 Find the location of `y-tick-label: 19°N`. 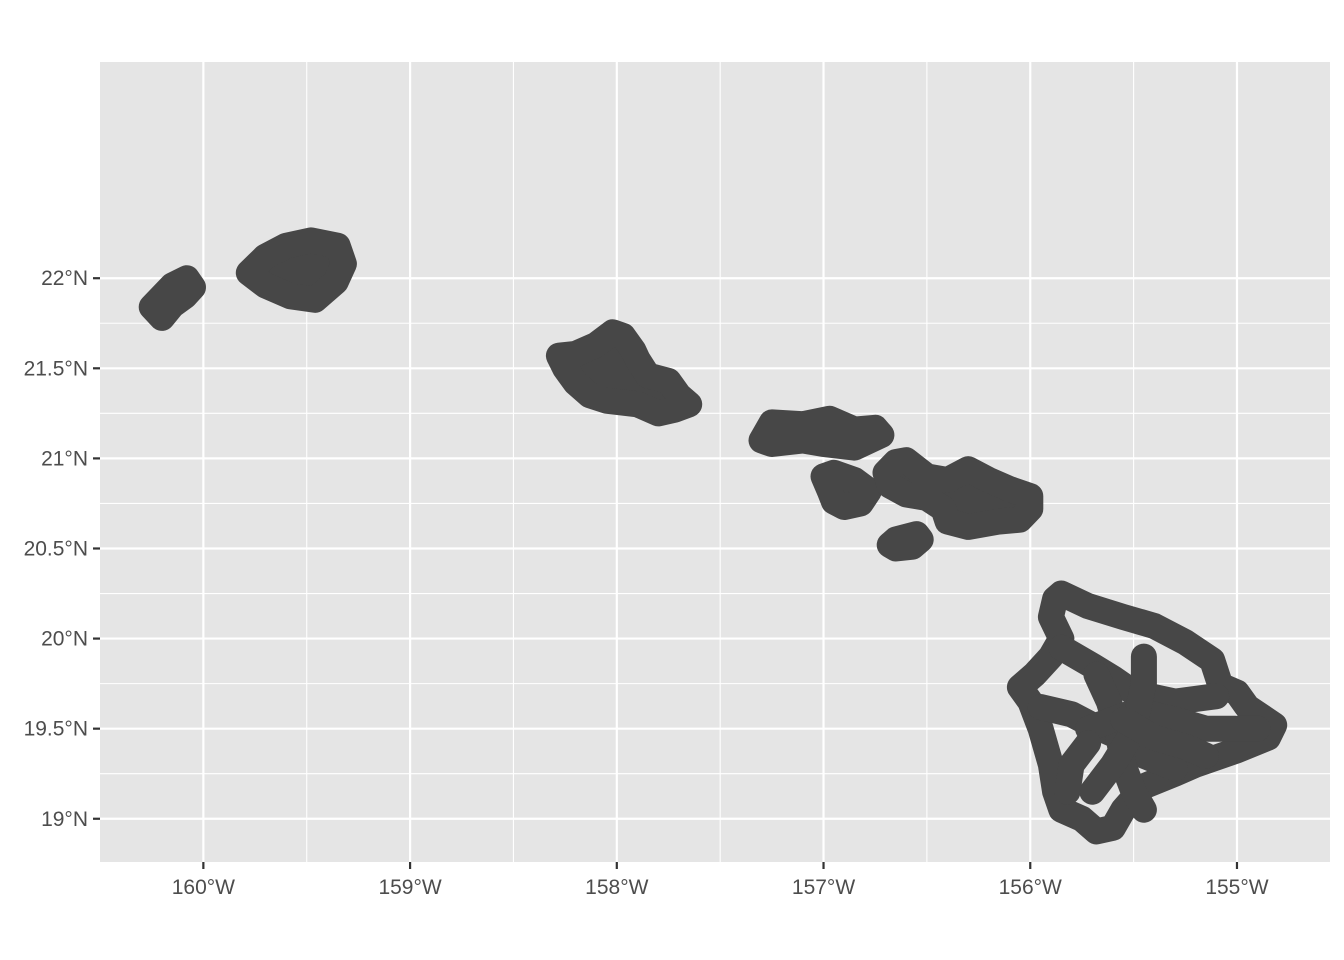

y-tick-label: 19°N is located at coordinates (64, 819).